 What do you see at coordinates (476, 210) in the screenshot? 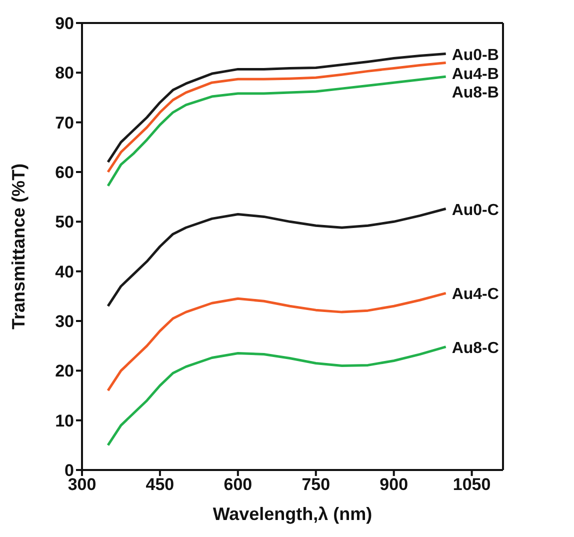
I see `series-label: Au0-C` at bounding box center [476, 210].